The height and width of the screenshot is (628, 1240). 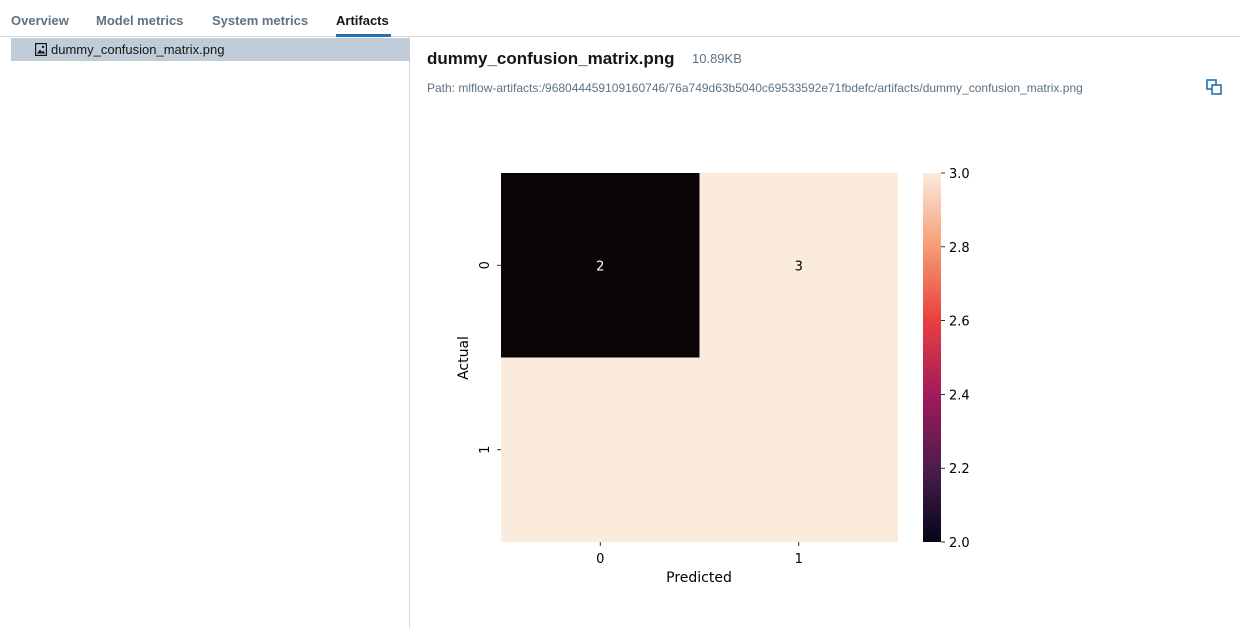 I want to click on colorbar-tick-label: 2.4, so click(x=959, y=395).